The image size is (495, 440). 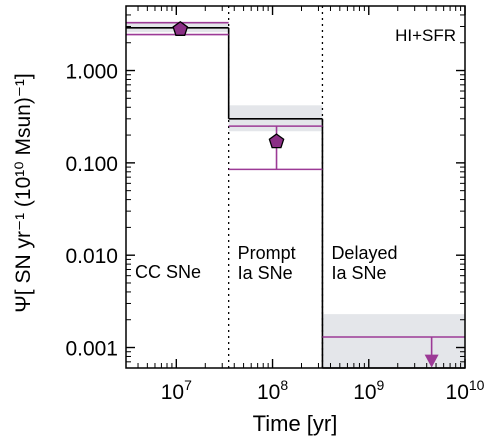 What do you see at coordinates (91, 164) in the screenshot?
I see `y-tick-label-1: 0.100` at bounding box center [91, 164].